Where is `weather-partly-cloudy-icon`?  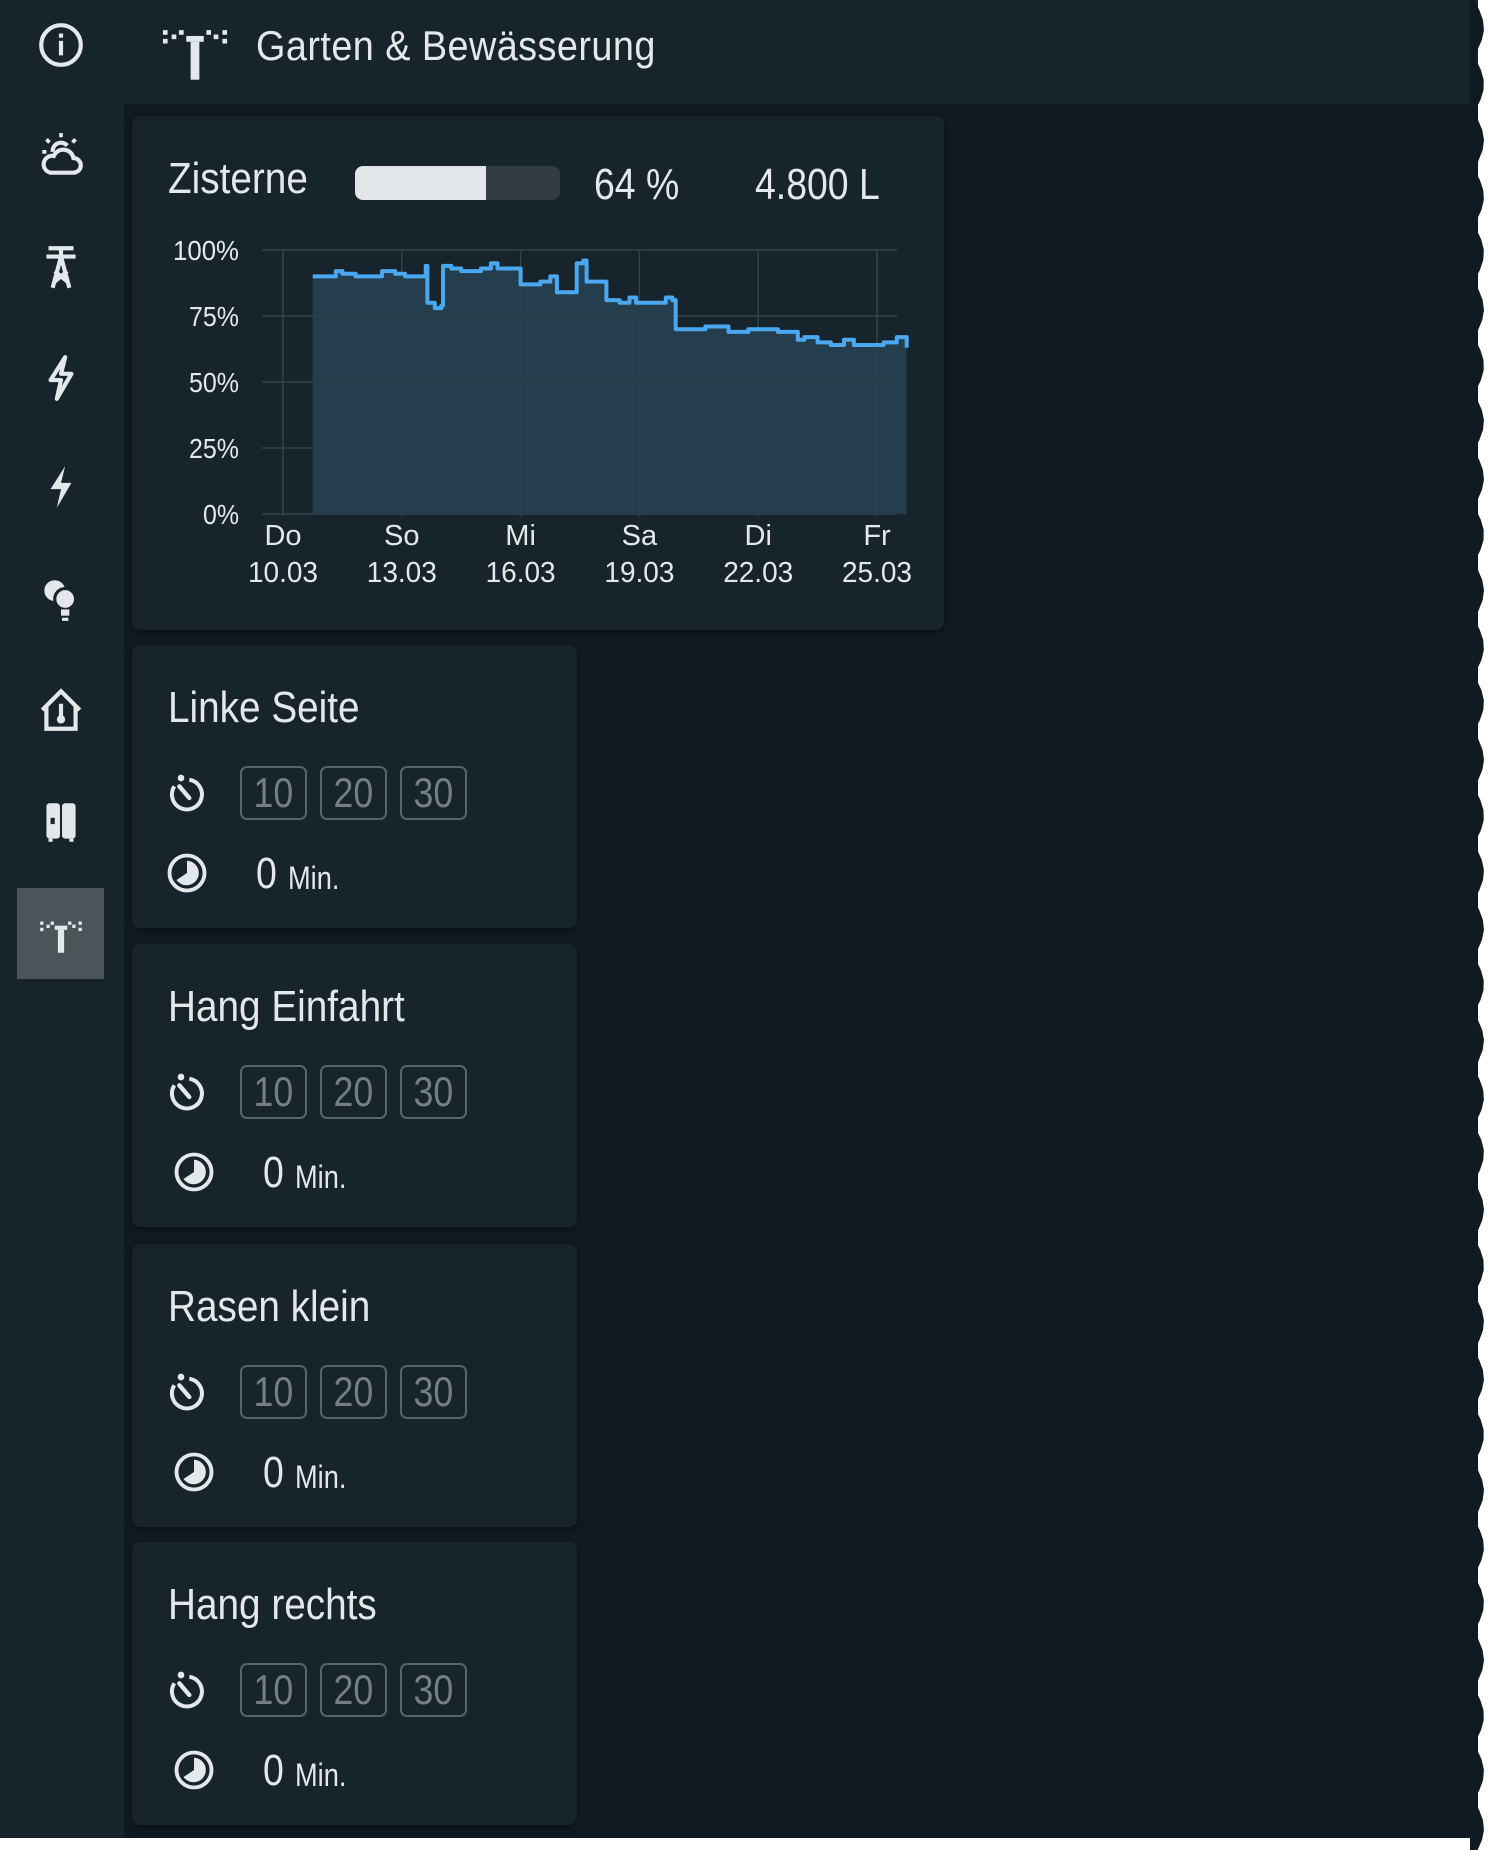
weather-partly-cloudy-icon is located at coordinates (62, 154).